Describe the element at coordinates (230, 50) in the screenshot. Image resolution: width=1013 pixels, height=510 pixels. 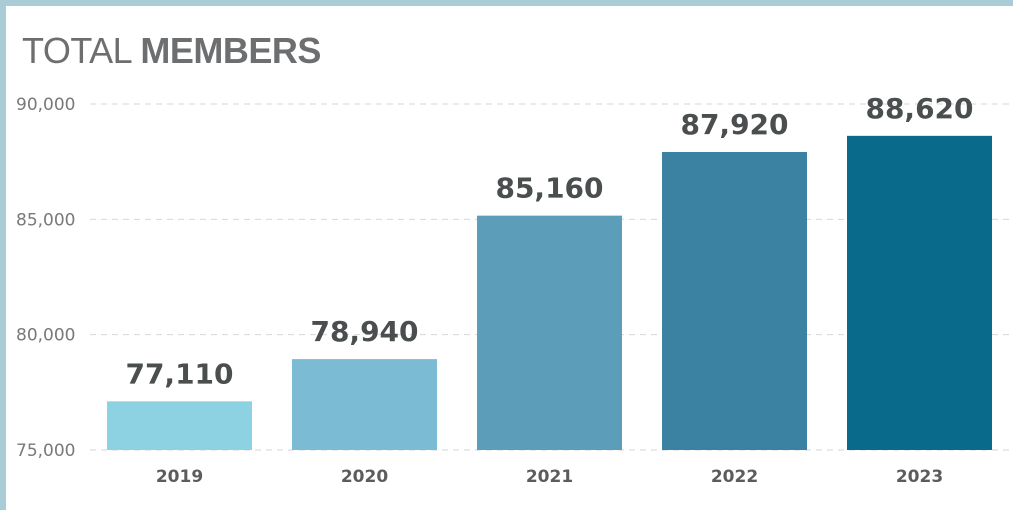
I see `chart-title-bold: MEMBERS` at that location.